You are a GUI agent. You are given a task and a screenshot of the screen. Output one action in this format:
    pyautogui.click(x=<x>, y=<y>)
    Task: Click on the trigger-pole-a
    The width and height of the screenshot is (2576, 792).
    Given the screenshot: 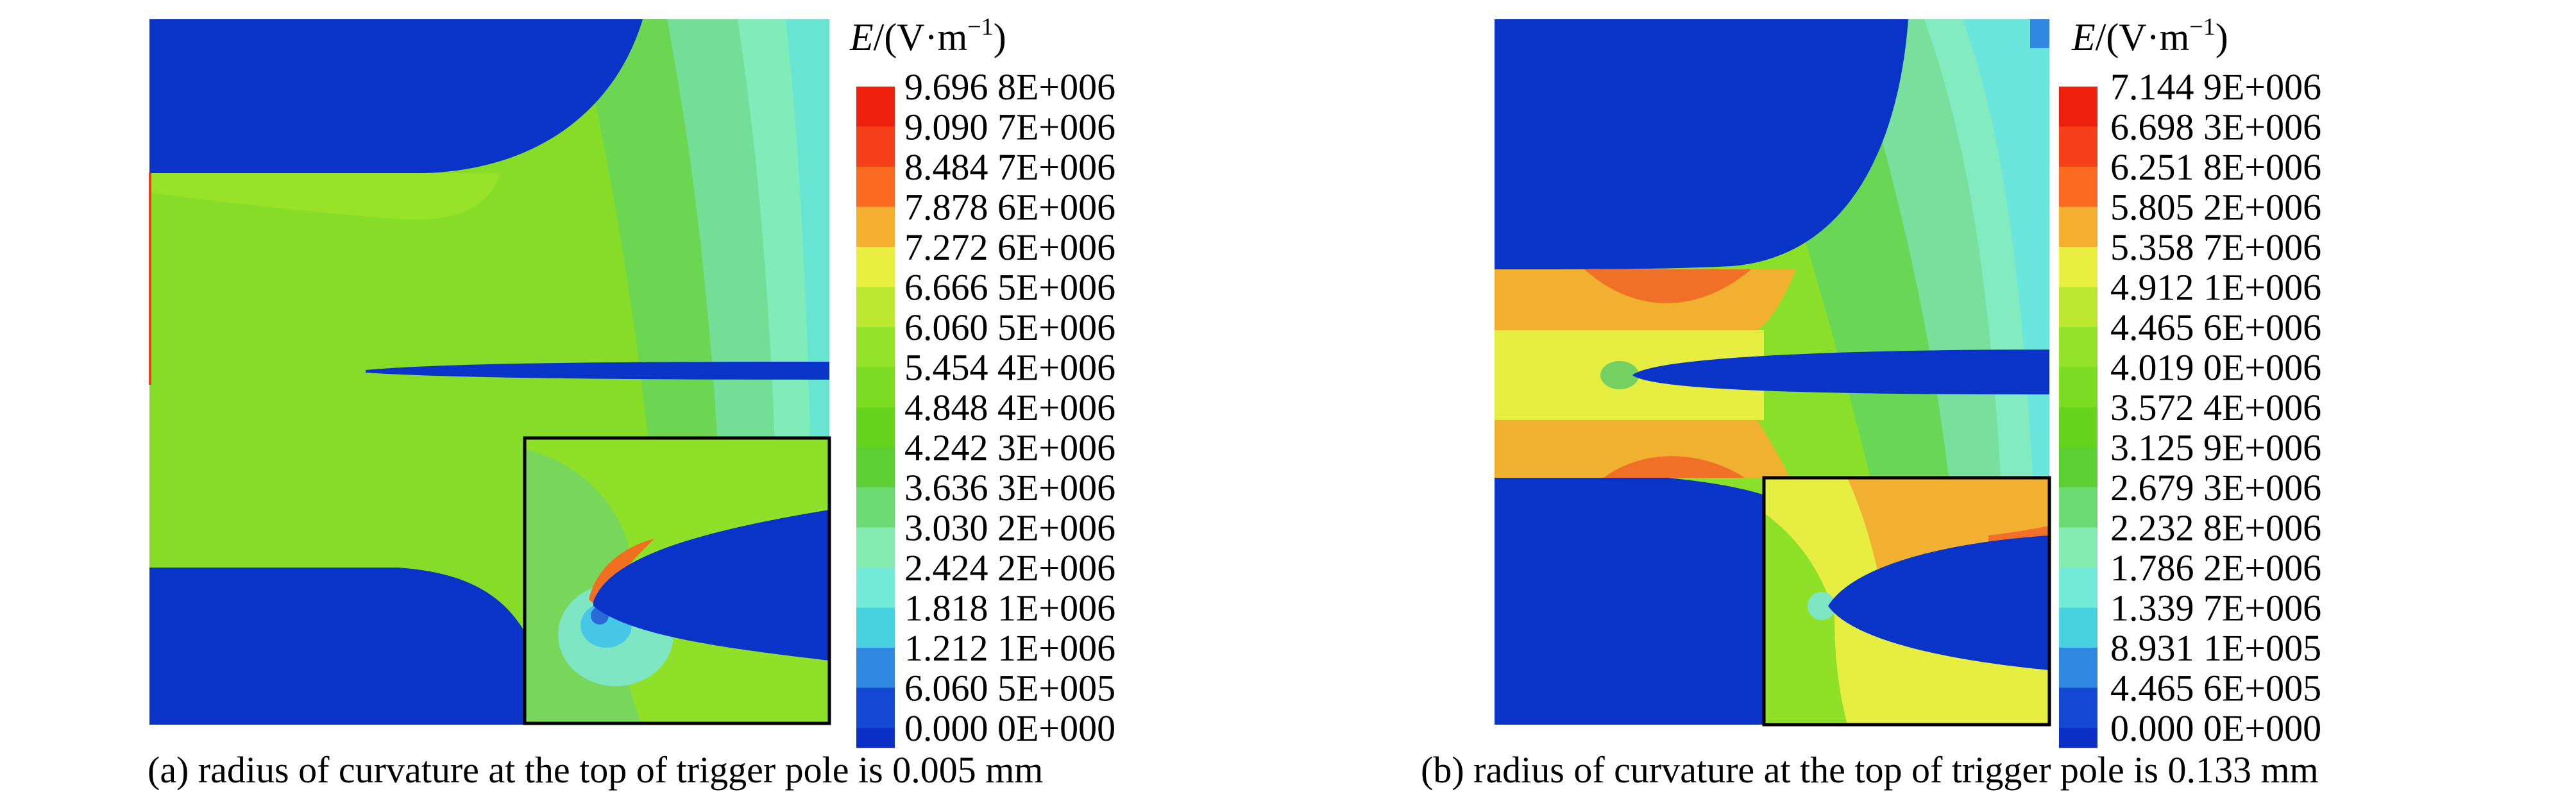 What is the action you would take?
    pyautogui.click(x=597, y=371)
    